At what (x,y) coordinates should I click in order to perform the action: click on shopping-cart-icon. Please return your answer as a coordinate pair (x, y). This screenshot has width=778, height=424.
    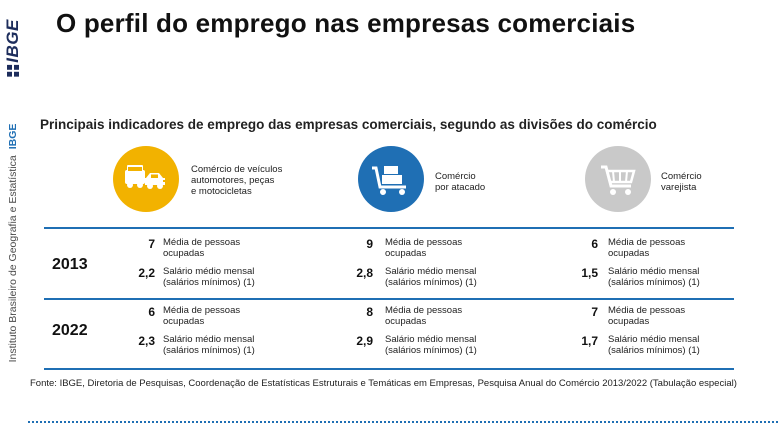
    Looking at the image, I should click on (618, 180).